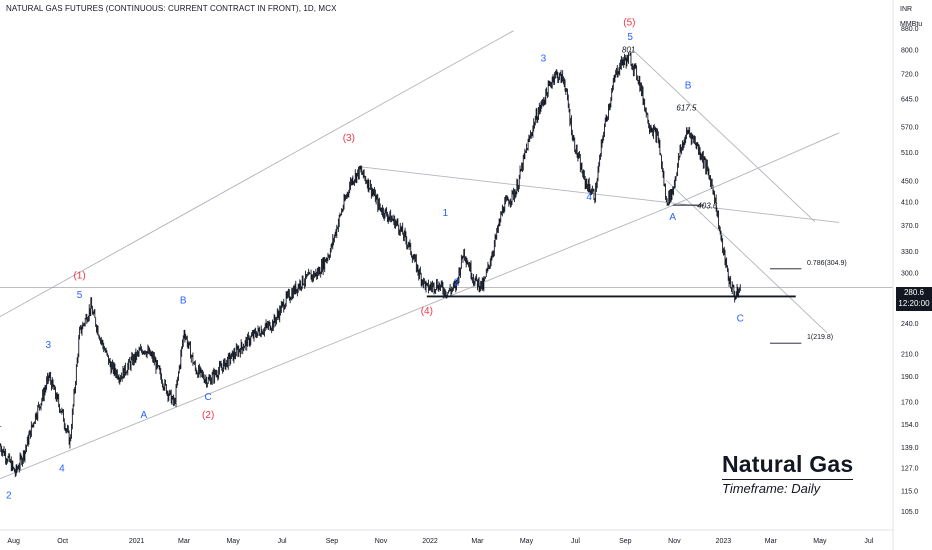 The width and height of the screenshot is (932, 550). What do you see at coordinates (79, 276) in the screenshot?
I see `wave-label: (1)` at bounding box center [79, 276].